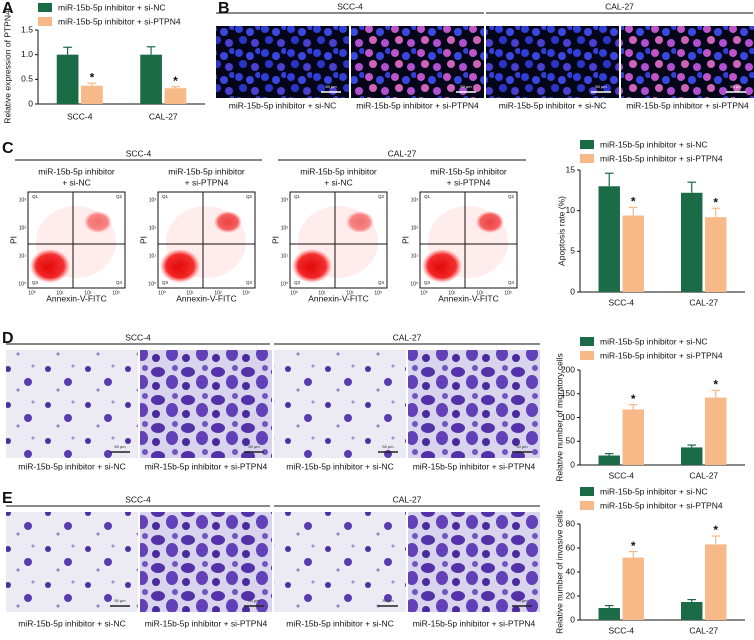 The width and height of the screenshot is (754, 640). Describe the element at coordinates (653, 341) in the screenshot. I see `legend-label: miR-15b-5p inhibitor + si-NC` at that location.